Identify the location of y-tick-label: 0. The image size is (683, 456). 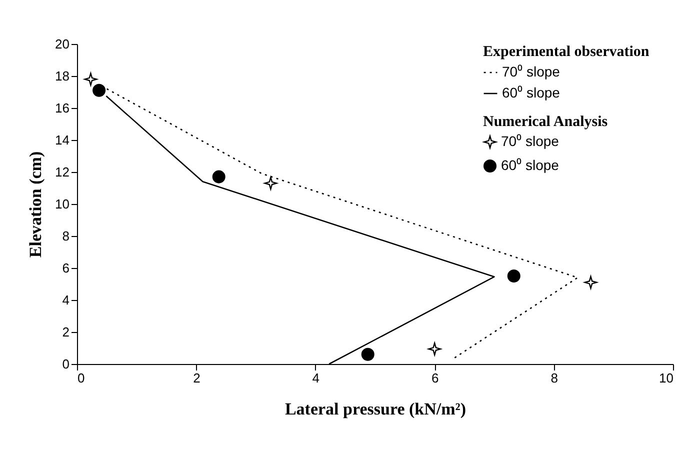
(66, 364).